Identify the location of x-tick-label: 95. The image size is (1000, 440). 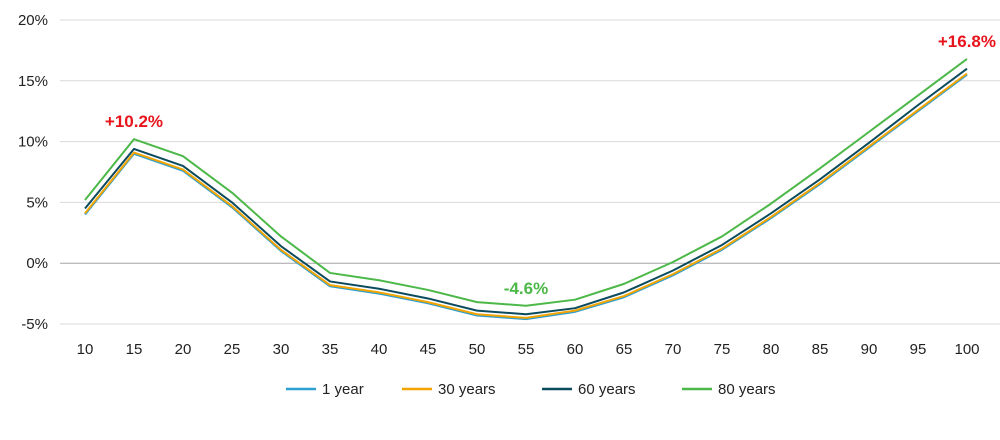
(918, 349).